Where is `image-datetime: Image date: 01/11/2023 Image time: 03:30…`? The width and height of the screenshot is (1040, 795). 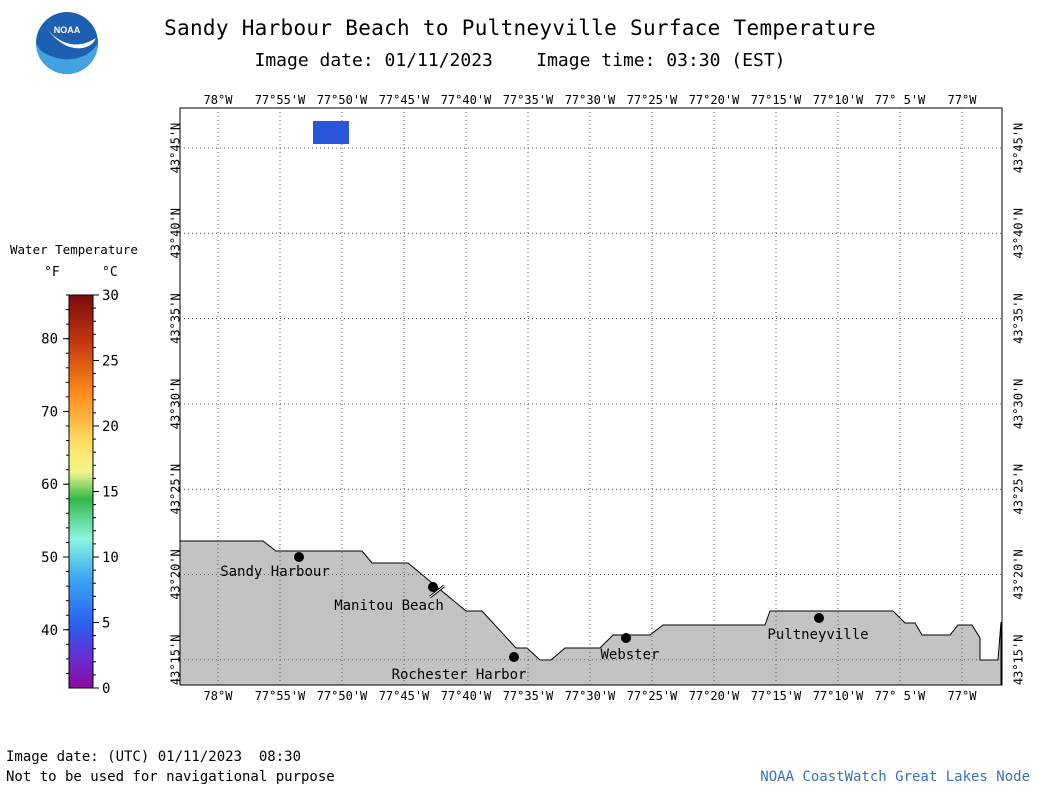 image-datetime: Image date: 01/11/2023 Image time: 03:30… is located at coordinates (520, 60).